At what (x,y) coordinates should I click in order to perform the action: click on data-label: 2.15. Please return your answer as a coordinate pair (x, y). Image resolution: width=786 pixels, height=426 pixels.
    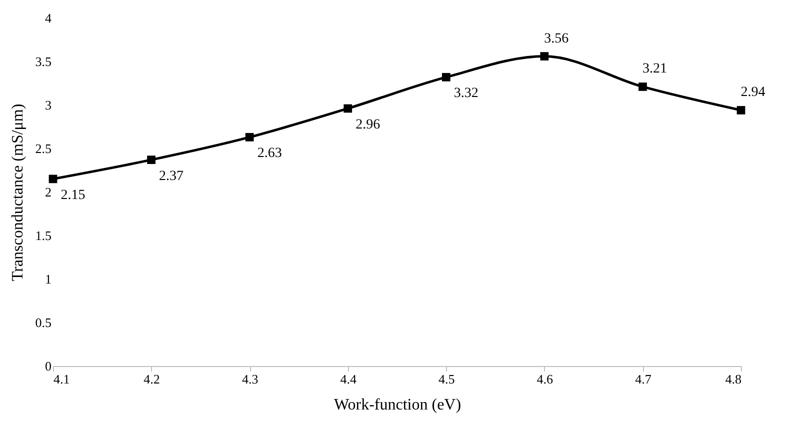
    Looking at the image, I should click on (73, 195).